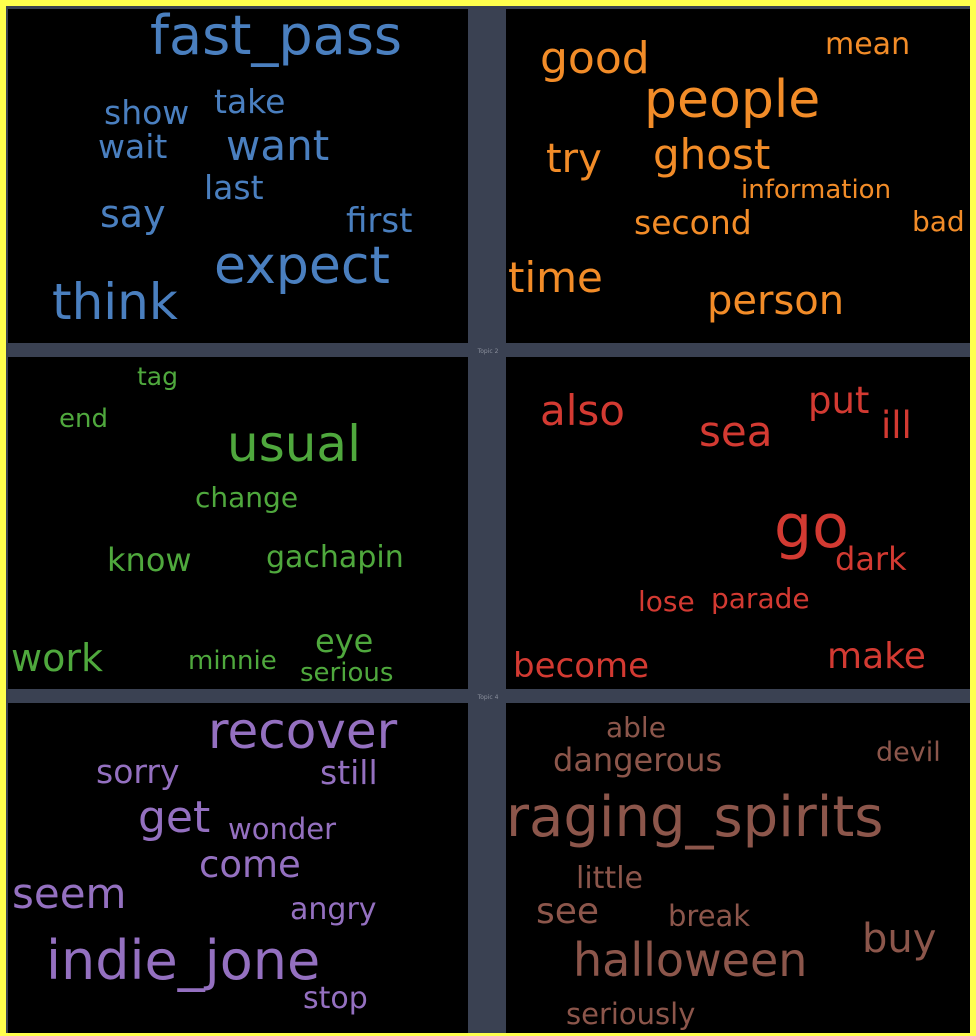  Describe the element at coordinates (760, 598) in the screenshot. I see `word-parade: parade` at that location.